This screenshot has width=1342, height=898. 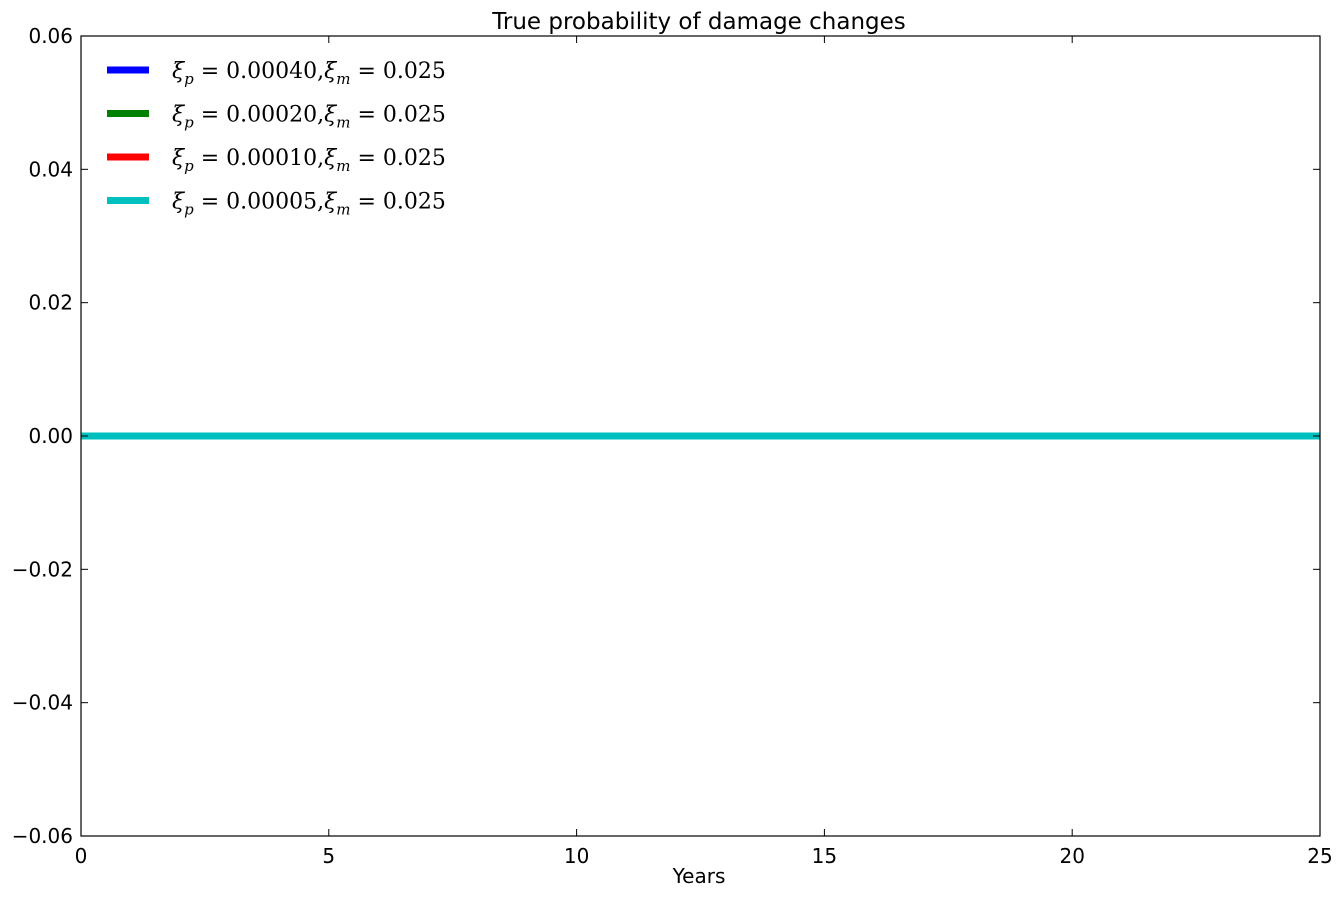 What do you see at coordinates (824, 856) in the screenshot?
I see `x-tick-label: 15` at bounding box center [824, 856].